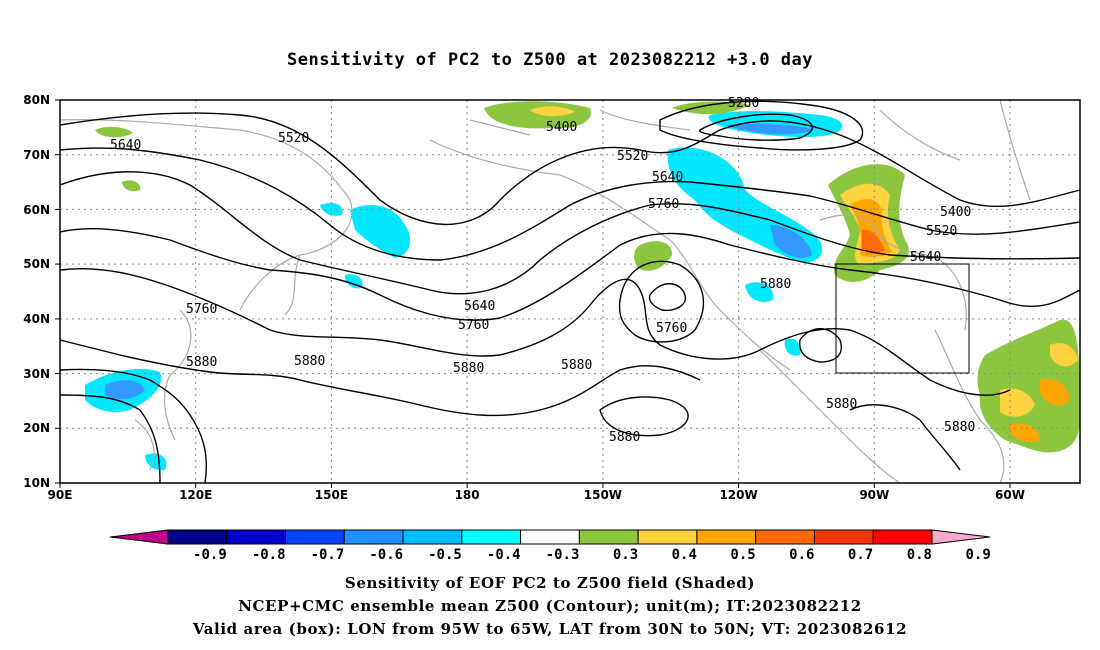  What do you see at coordinates (742, 555) in the screenshot?
I see `colorbar-label: 0.5` at bounding box center [742, 555].